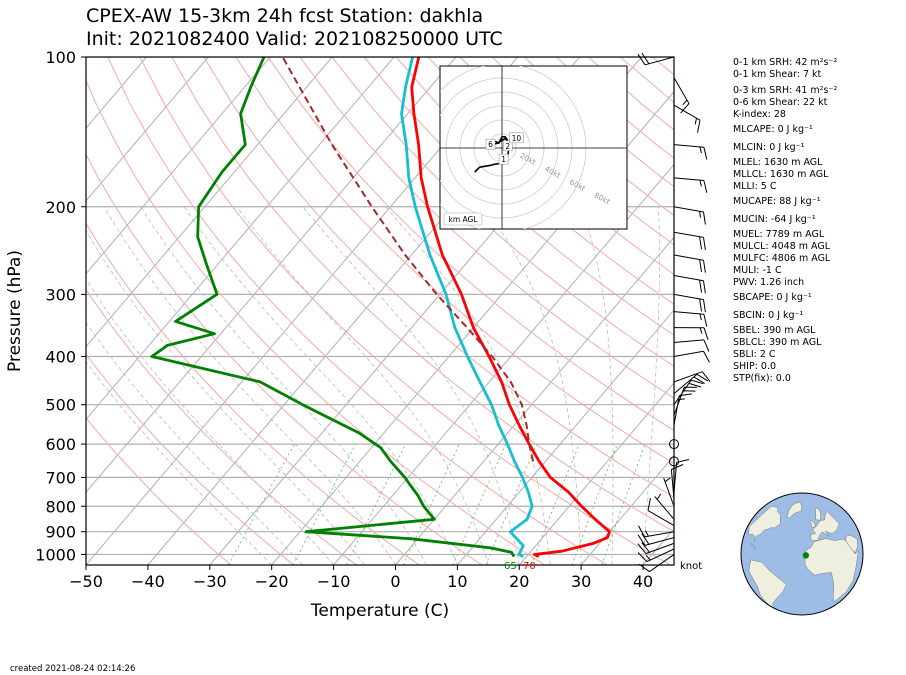 This screenshot has height=675, width=906. What do you see at coordinates (806, 555) in the screenshot?
I see `station-marker` at bounding box center [806, 555].